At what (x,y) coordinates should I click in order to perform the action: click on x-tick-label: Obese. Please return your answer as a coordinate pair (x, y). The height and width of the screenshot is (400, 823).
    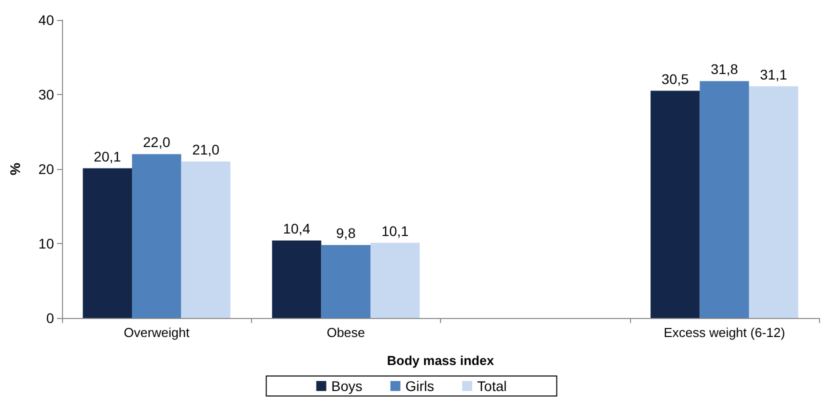
    Looking at the image, I should click on (346, 332).